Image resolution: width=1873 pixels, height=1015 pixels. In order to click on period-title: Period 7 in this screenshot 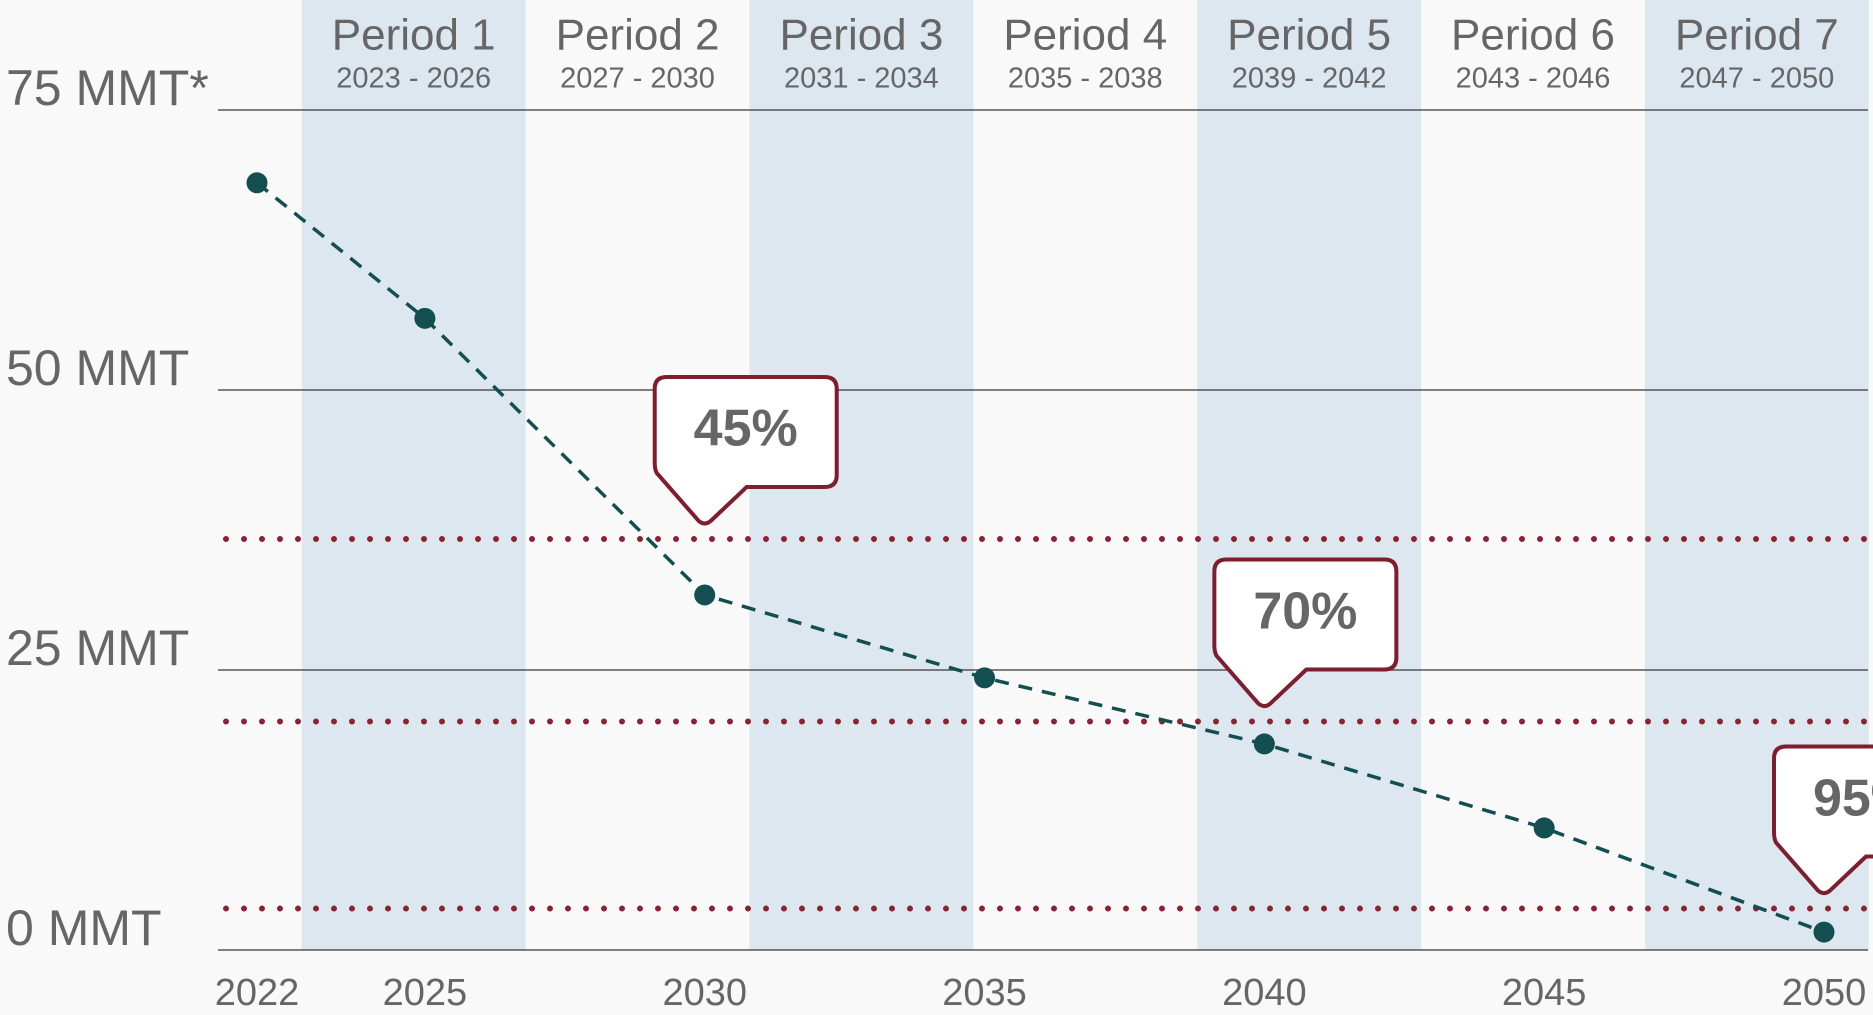, I will do `click(1757, 35)`.